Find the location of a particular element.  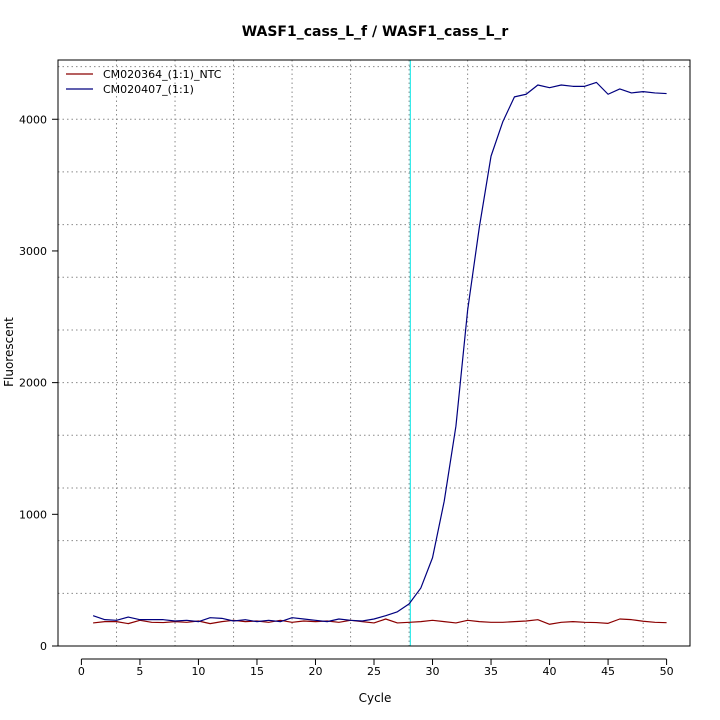

y-tick-label-1: 1000 is located at coordinates (33, 514).